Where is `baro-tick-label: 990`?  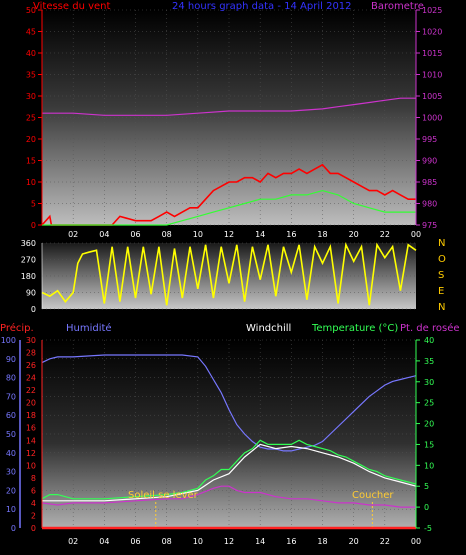 baro-tick-label: 990 is located at coordinates (429, 161).